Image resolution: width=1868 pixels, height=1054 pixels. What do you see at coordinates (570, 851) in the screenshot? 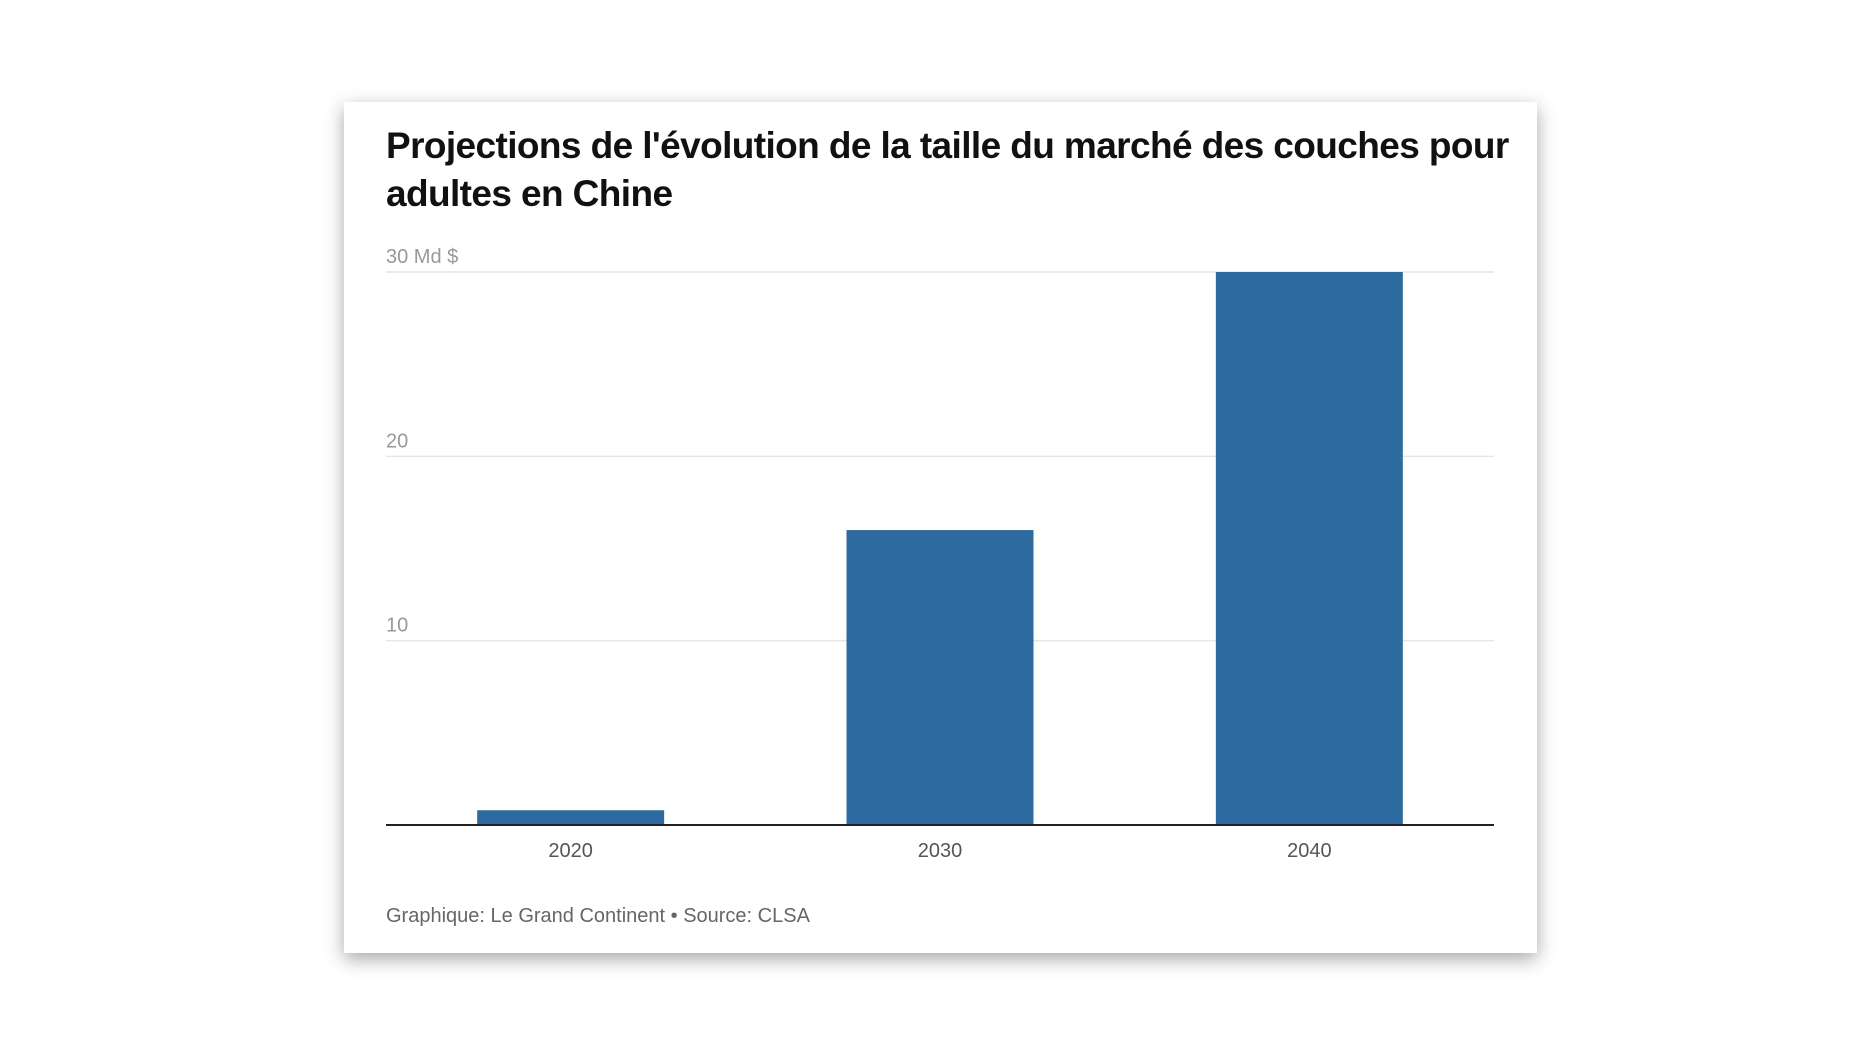
I see `x-tick-label: 2020` at bounding box center [570, 851].